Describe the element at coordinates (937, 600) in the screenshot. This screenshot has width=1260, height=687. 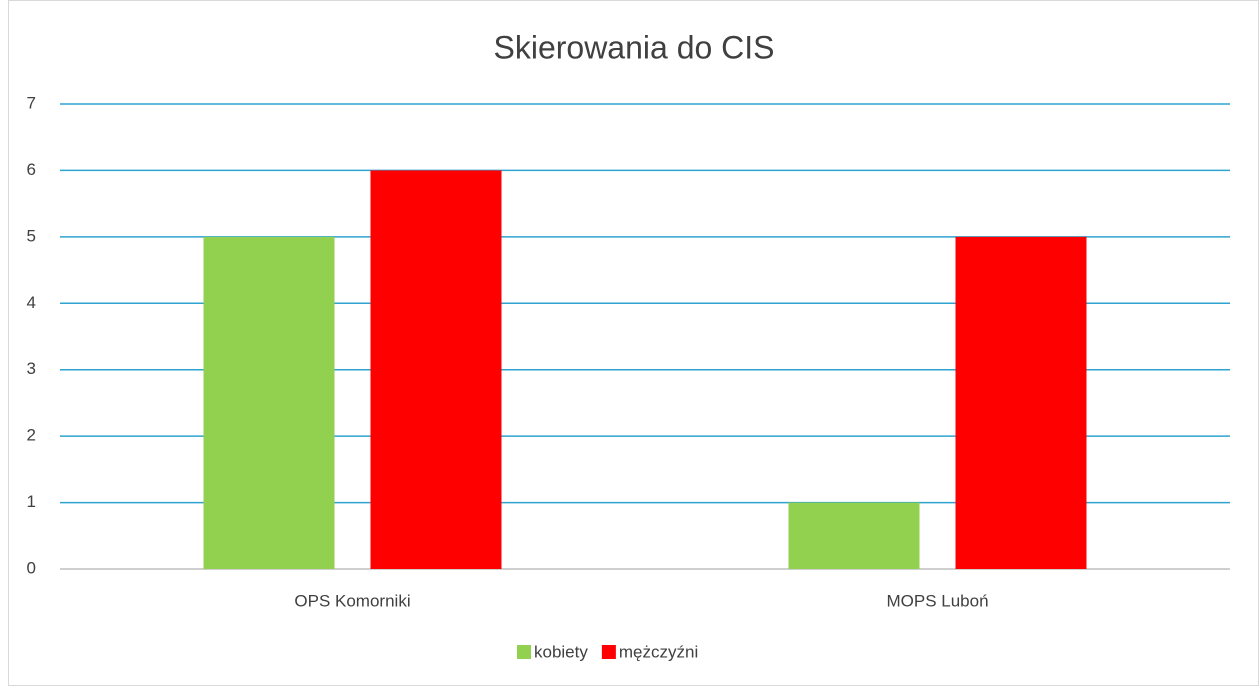
I see `x-tick-label: MOPS Luboń` at that location.